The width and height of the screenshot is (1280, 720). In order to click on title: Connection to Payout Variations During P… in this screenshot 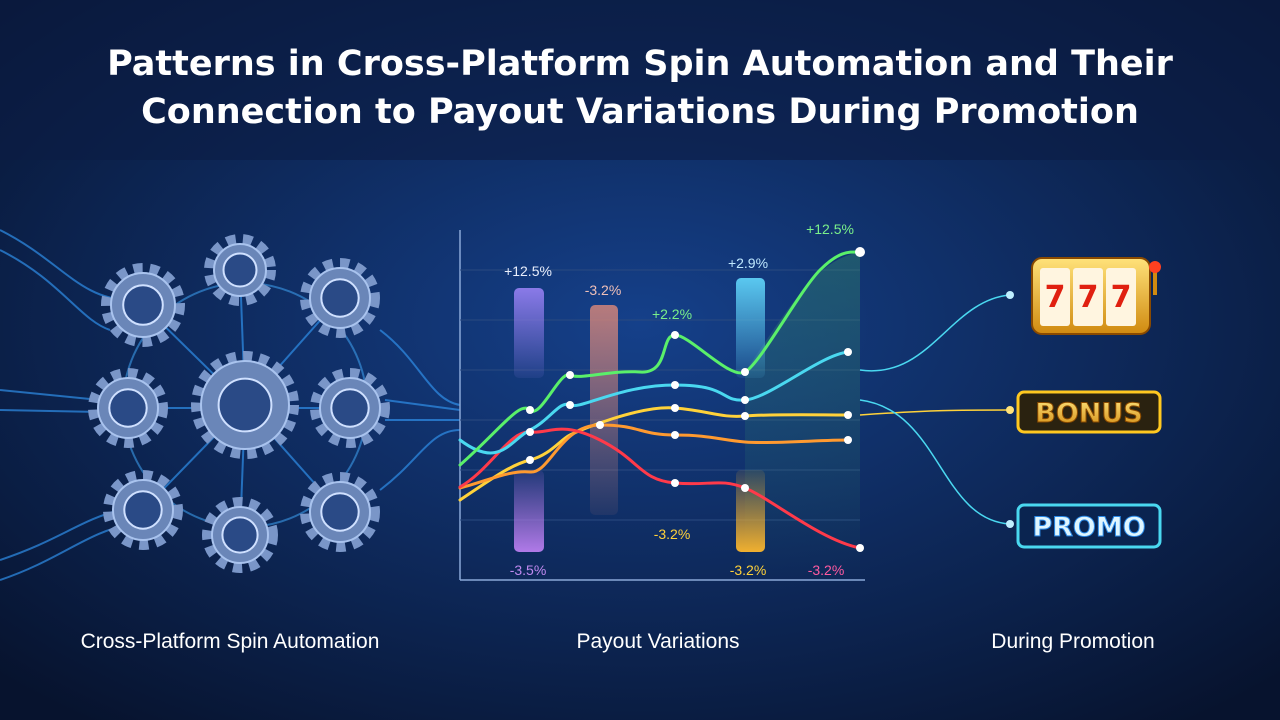, I will do `click(640, 112)`.